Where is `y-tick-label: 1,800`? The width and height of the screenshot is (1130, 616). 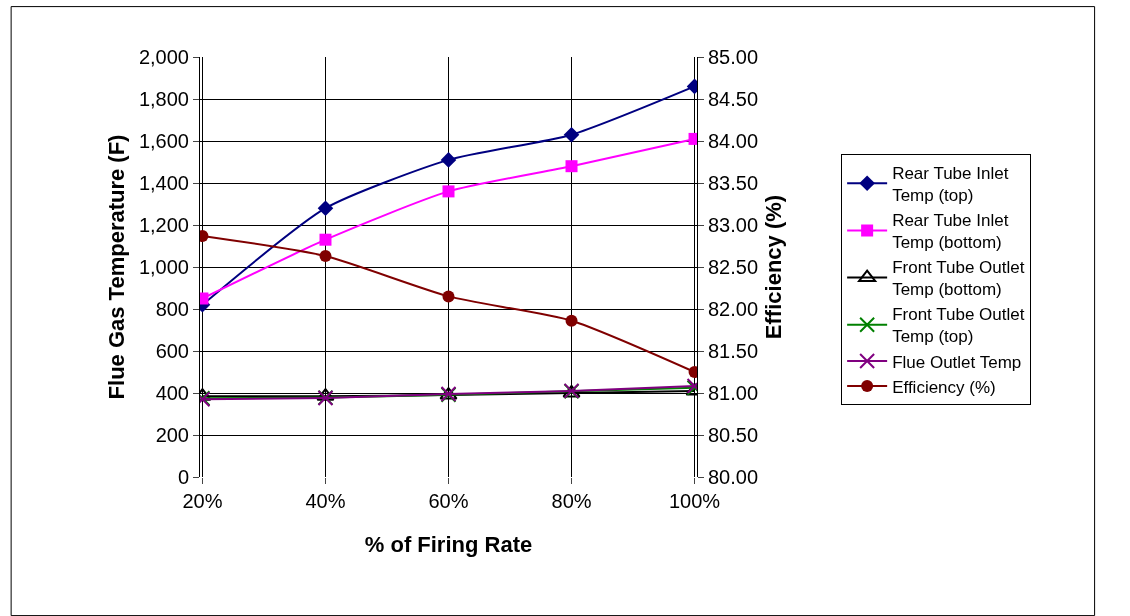 y-tick-label: 1,800 is located at coordinates (163, 99).